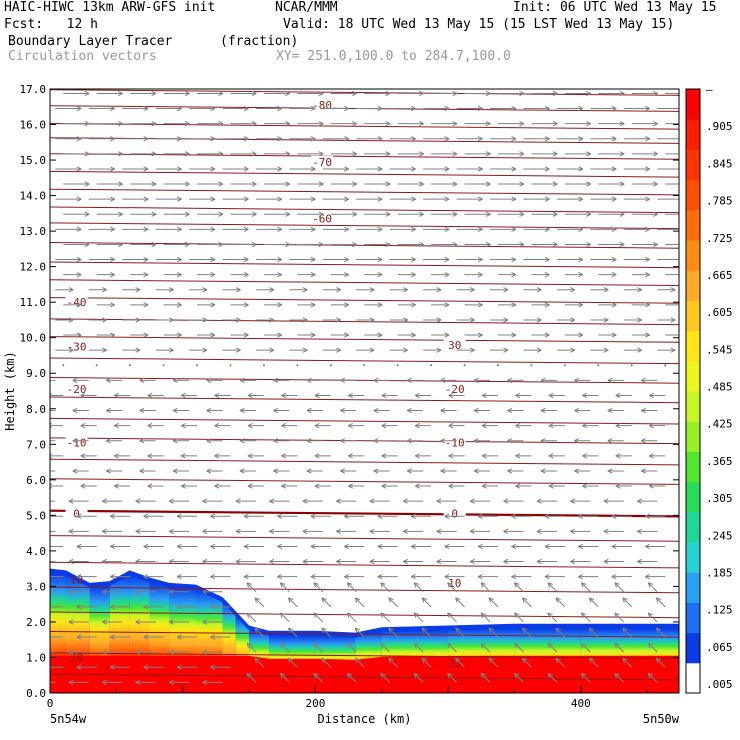 This screenshot has width=740, height=740. I want to click on isotherm-label: 20, so click(76, 657).